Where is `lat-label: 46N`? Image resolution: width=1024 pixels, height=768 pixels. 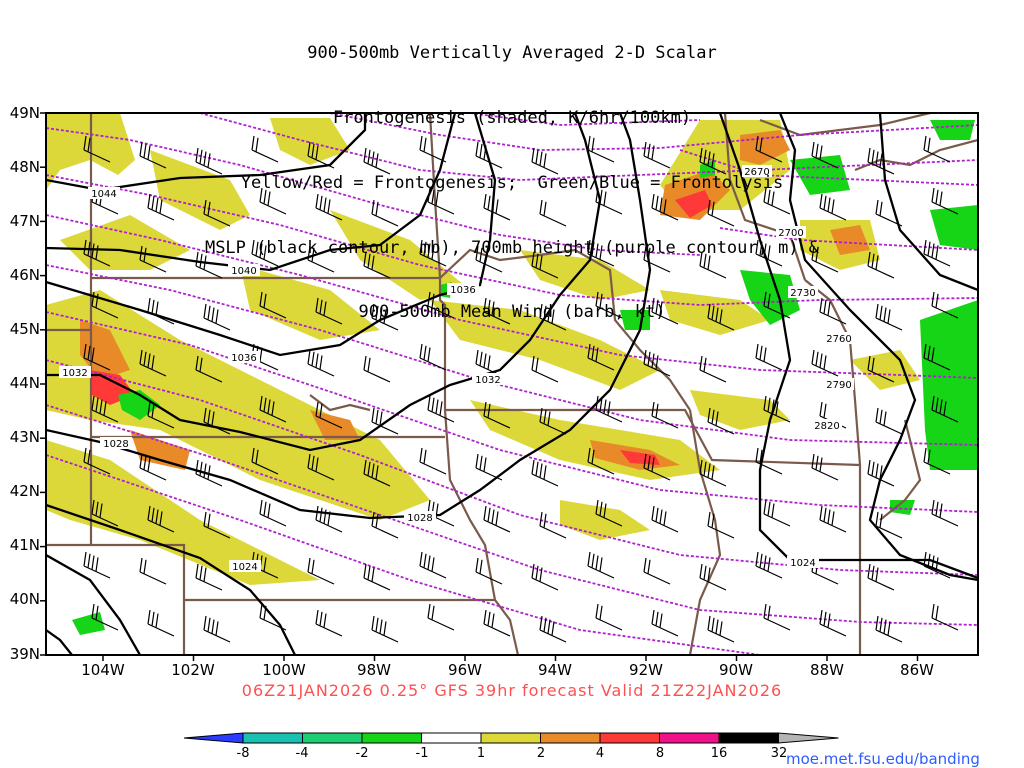 lat-label: 46N is located at coordinates (24, 275).